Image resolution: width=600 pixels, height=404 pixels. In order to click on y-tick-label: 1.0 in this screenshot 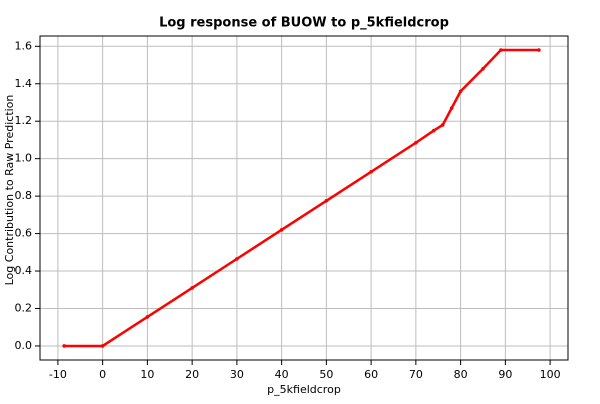, I will do `click(24, 158)`.